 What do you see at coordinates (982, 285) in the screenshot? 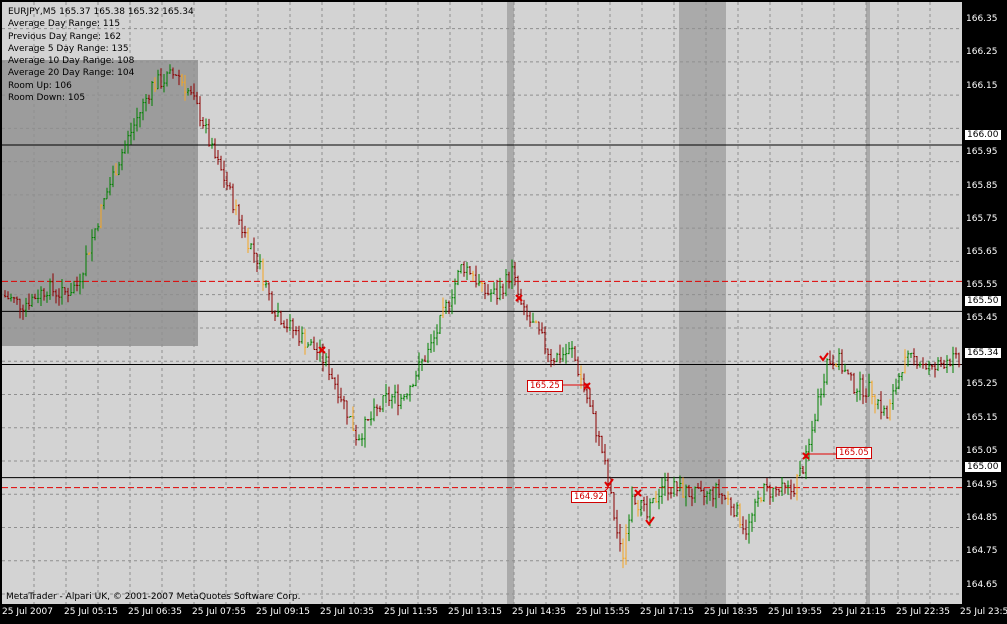
I see `price-tick: 165.55` at bounding box center [982, 285].